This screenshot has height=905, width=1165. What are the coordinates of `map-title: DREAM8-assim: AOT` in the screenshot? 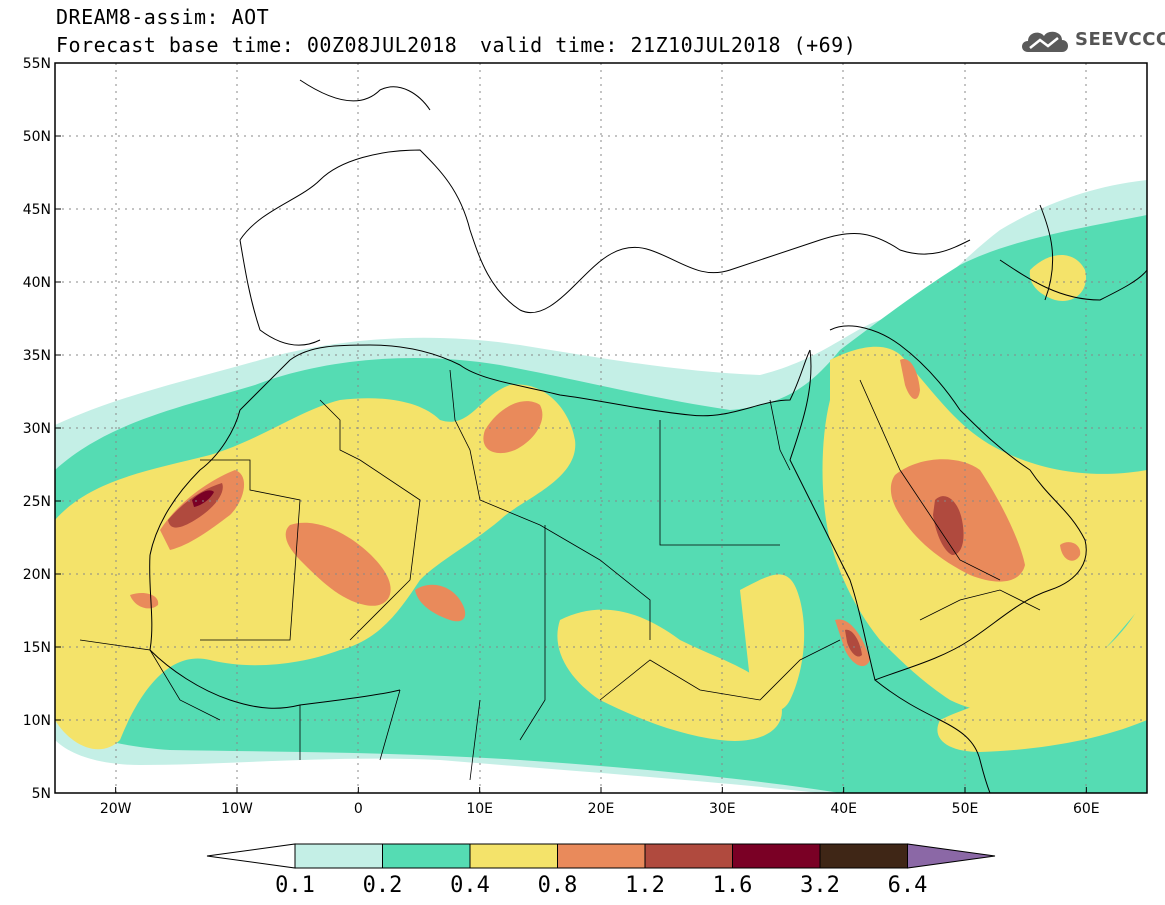 It's located at (163, 17).